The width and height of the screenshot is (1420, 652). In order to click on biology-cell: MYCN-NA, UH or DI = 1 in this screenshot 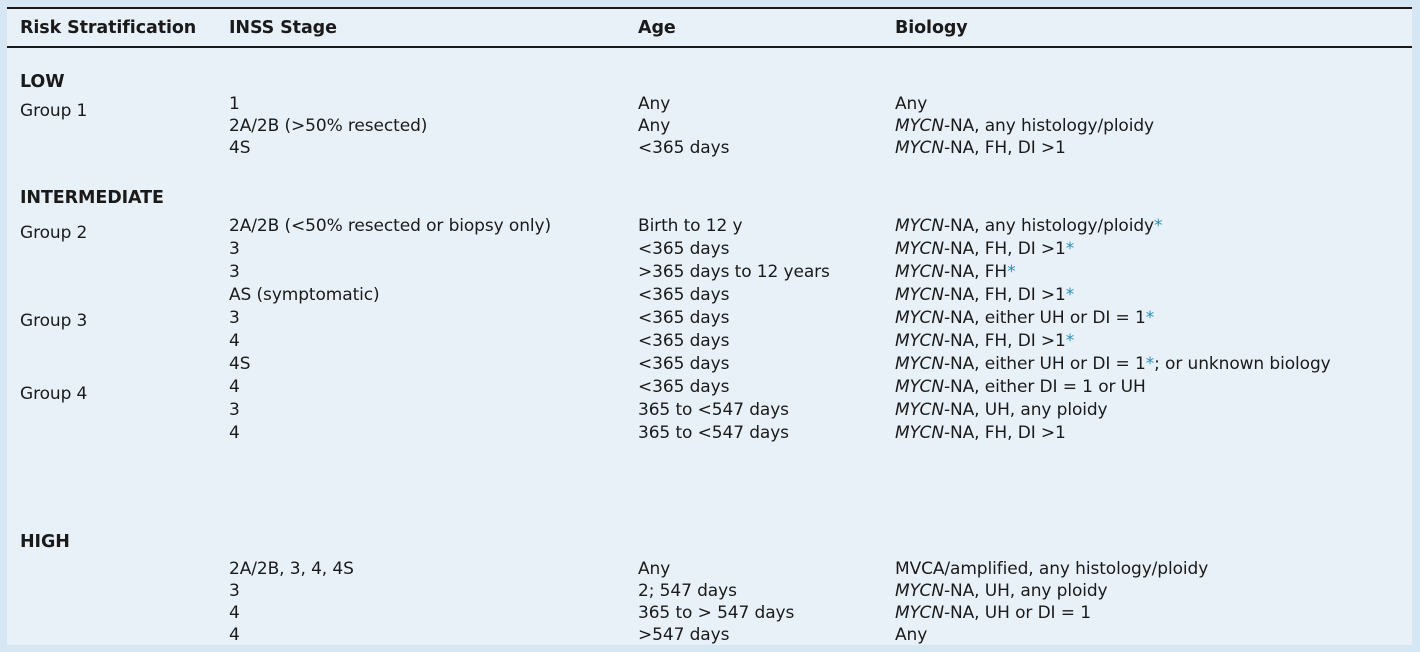, I will do `click(993, 613)`.